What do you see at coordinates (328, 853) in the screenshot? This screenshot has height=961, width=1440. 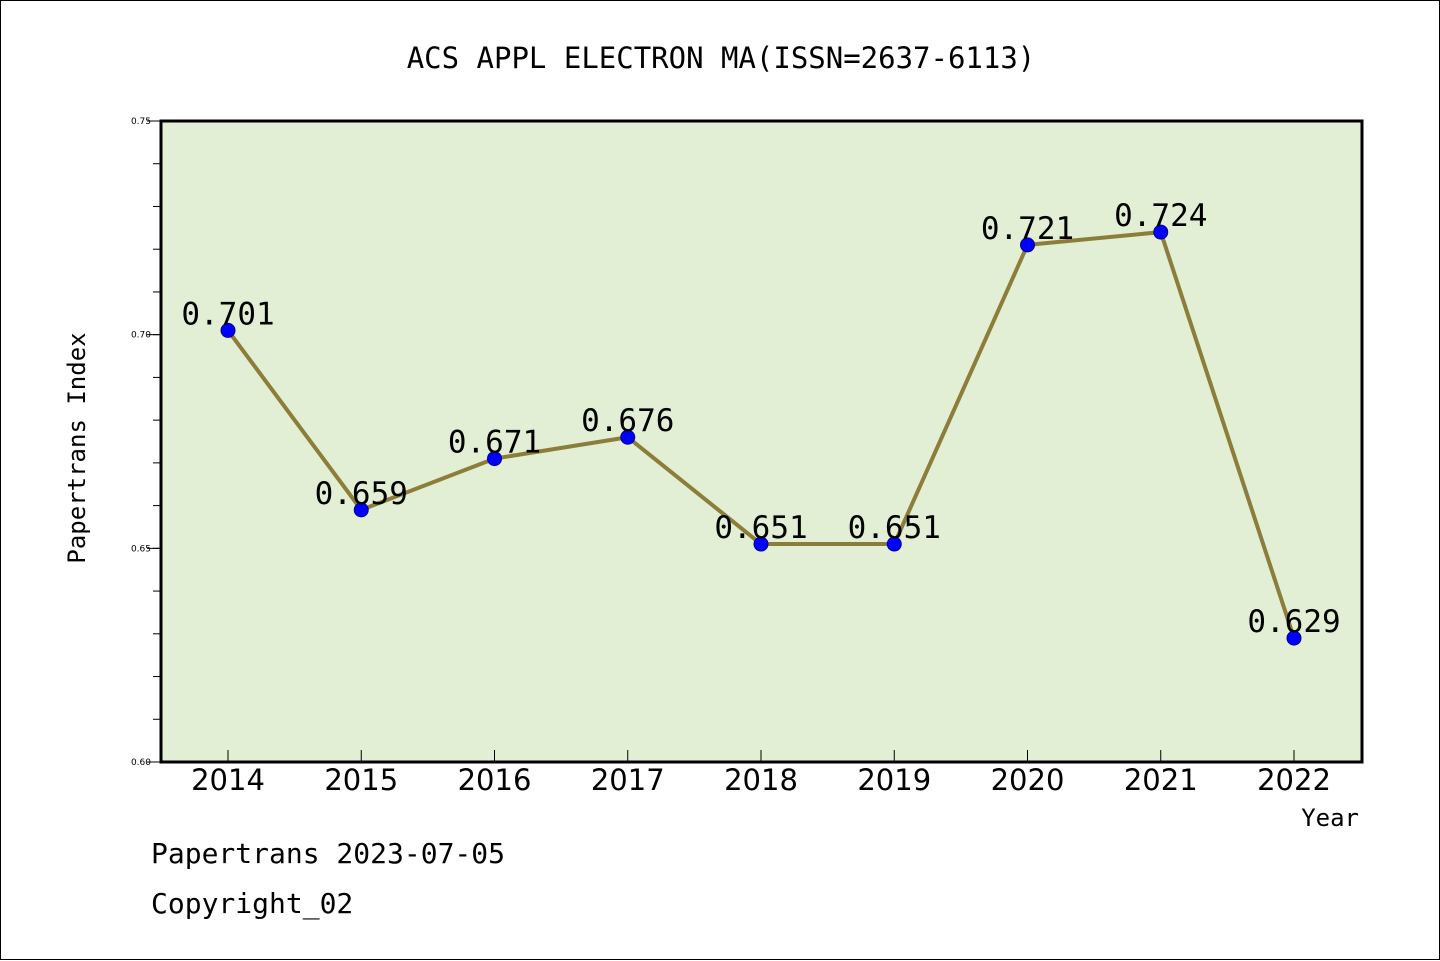 I see `footer-source: Papertrans 2023-07-05` at bounding box center [328, 853].